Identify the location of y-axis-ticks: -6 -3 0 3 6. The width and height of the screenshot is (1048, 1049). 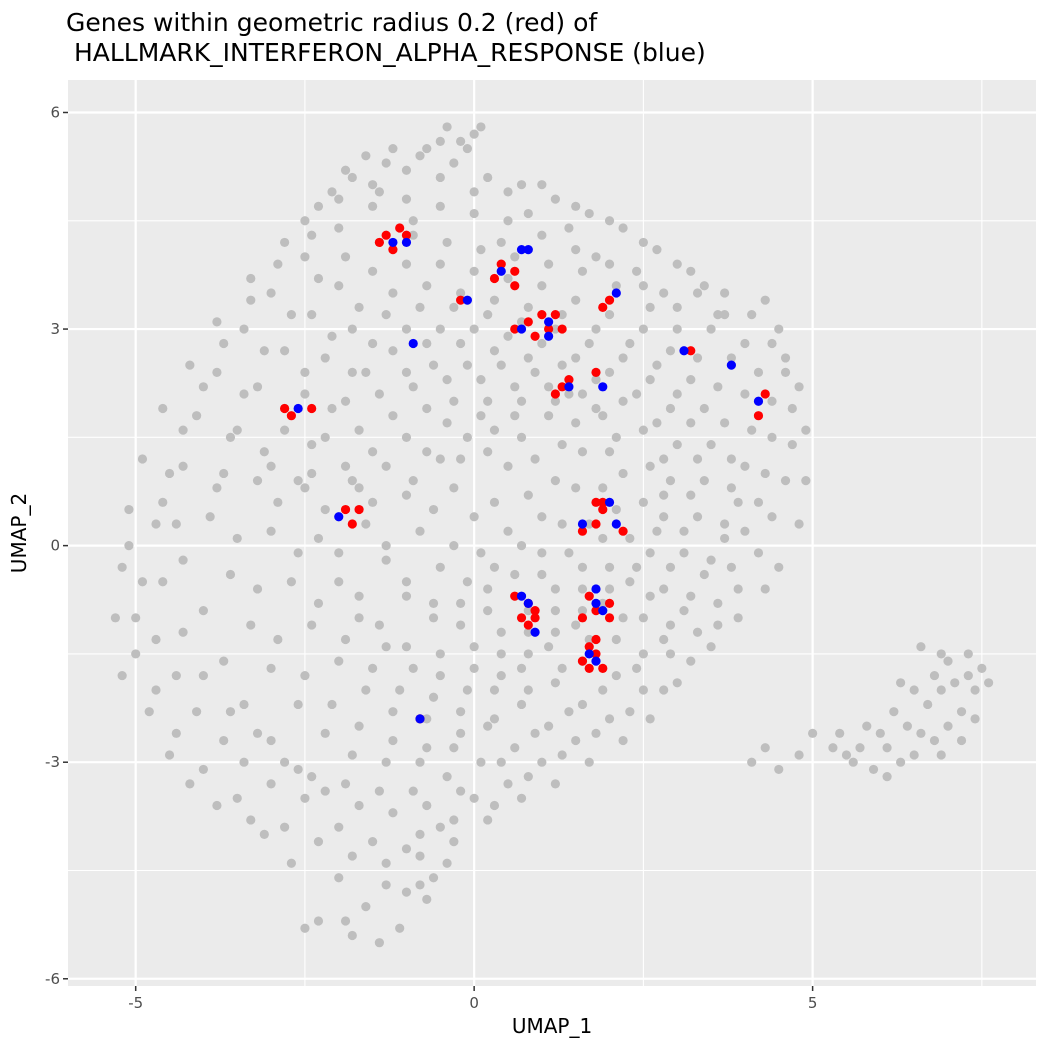
(56, 545).